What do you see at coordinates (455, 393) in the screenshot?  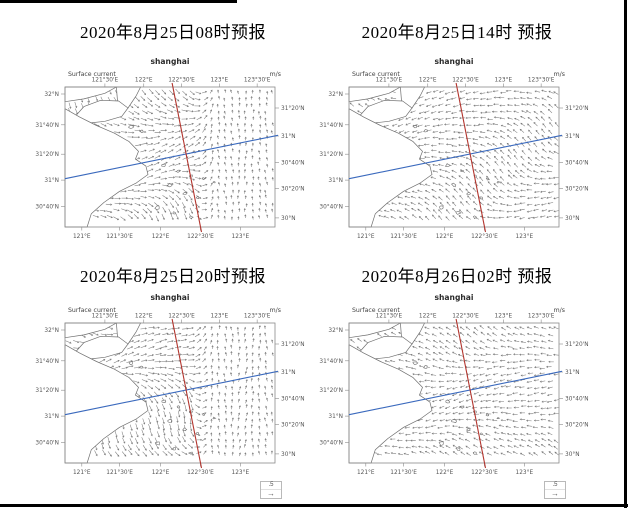 I see `parallel-31N-line` at bounding box center [455, 393].